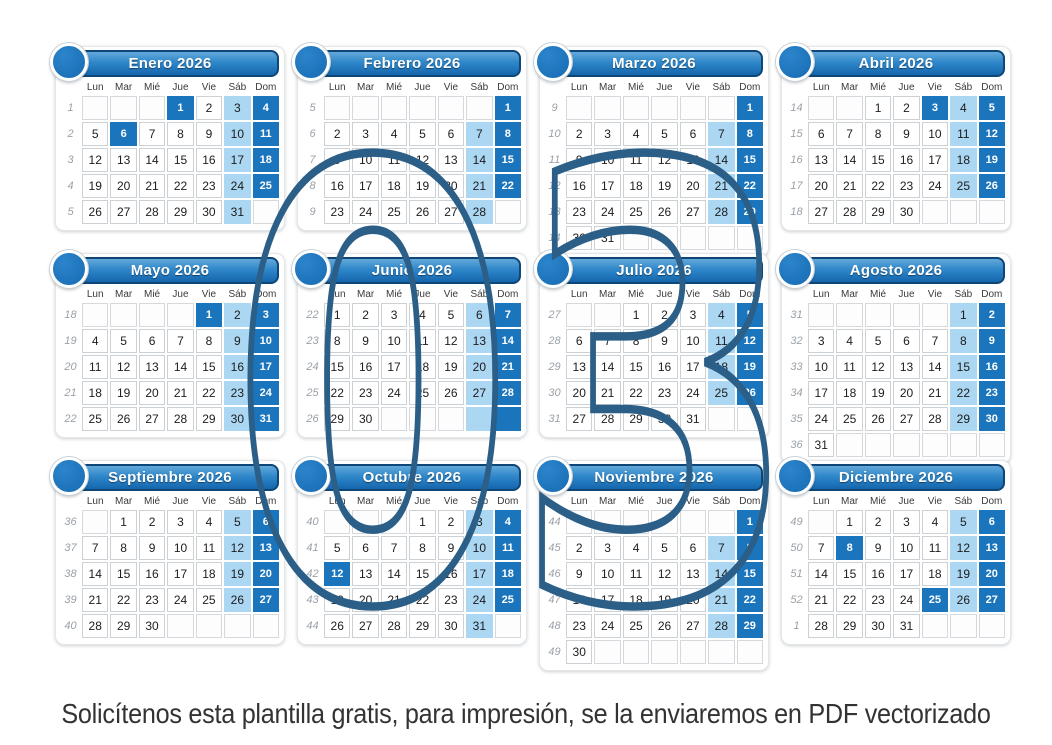  Describe the element at coordinates (890, 269) in the screenshot. I see `month-header: Agosto 2026` at that location.